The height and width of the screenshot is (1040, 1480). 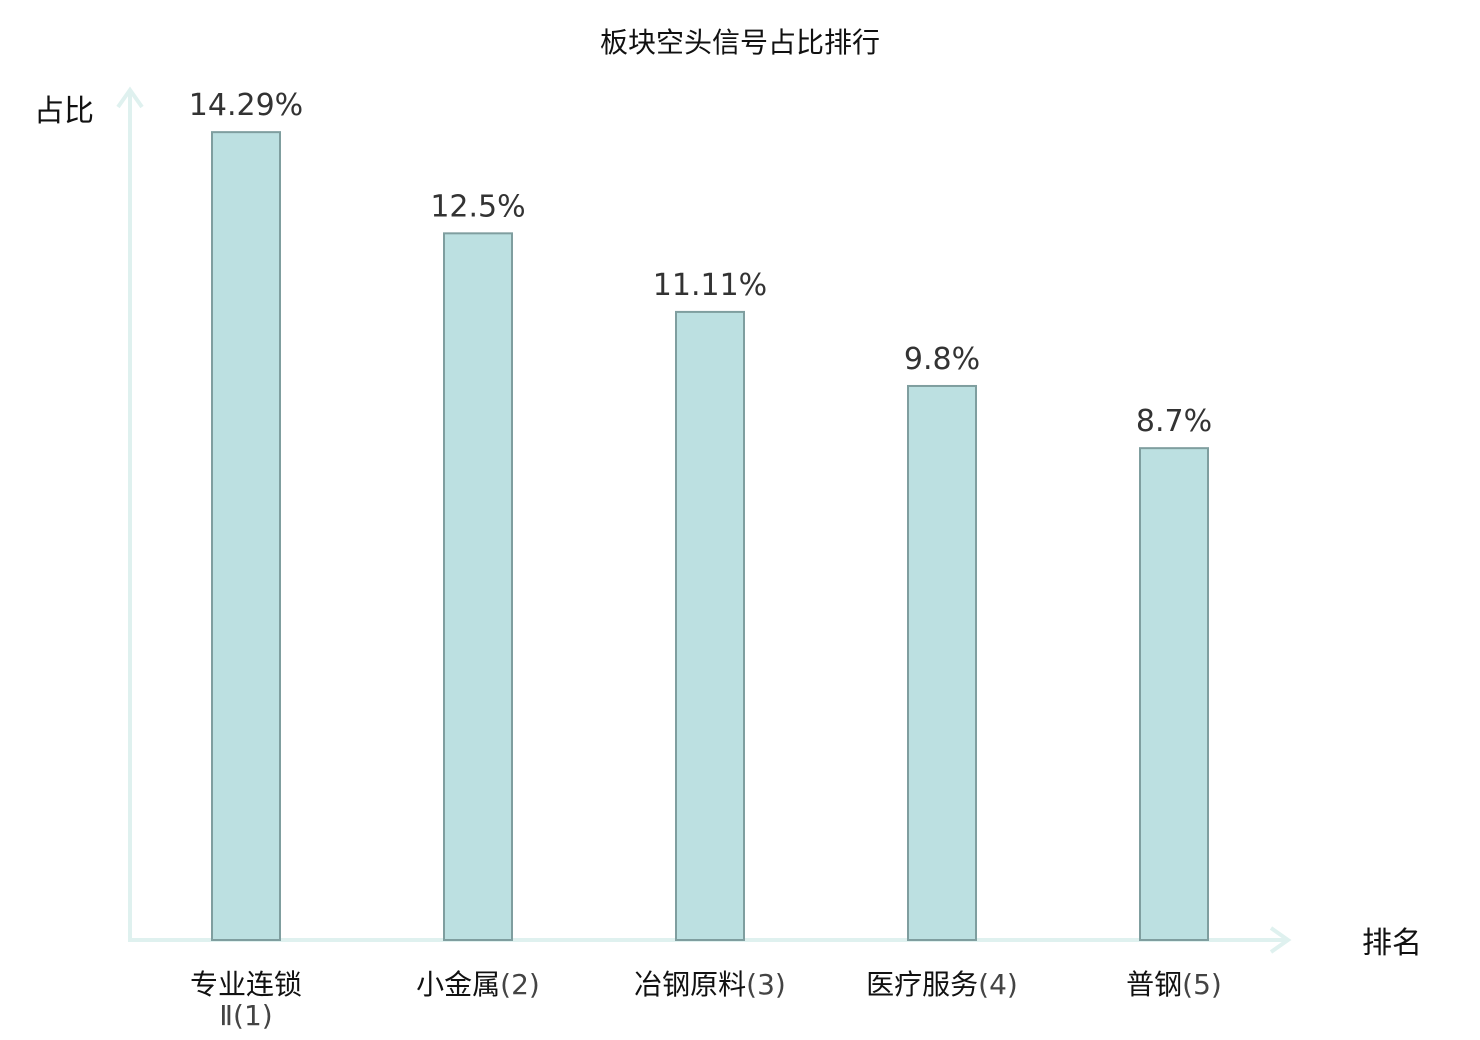 I want to click on x-axis-arrow-icon, so click(x=1280, y=940).